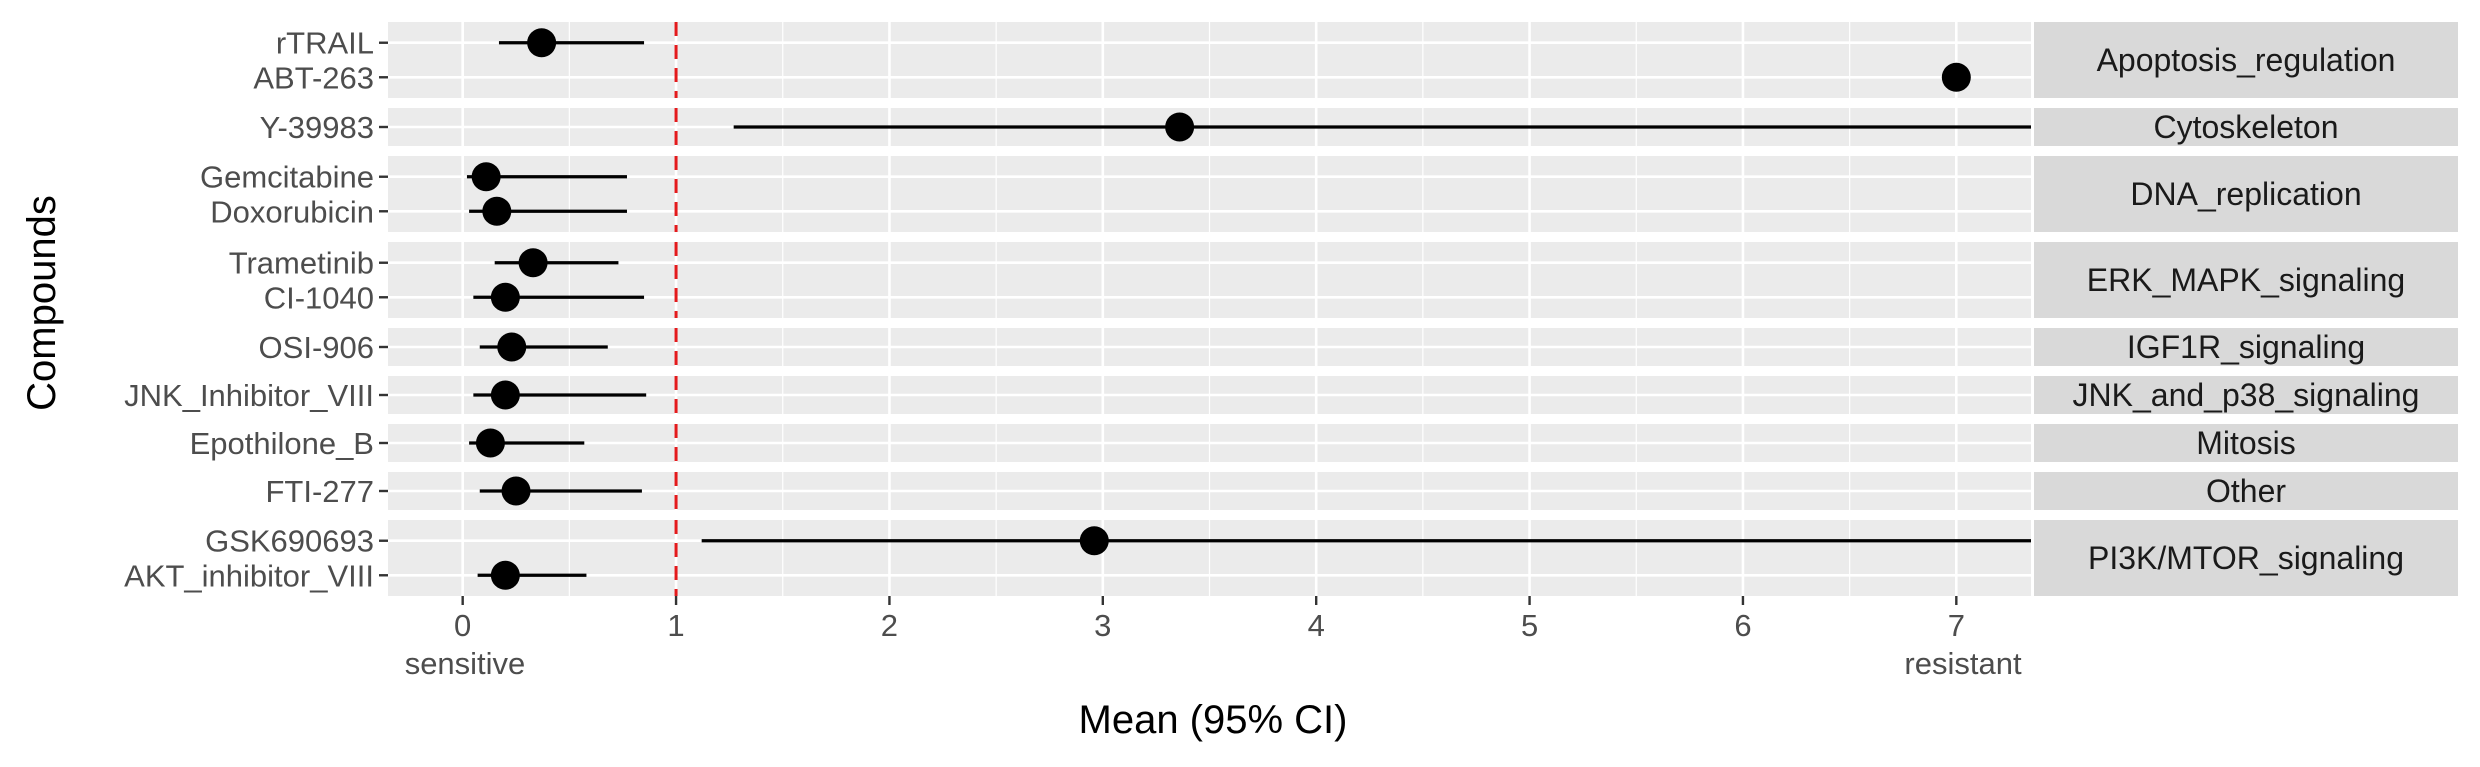 Image resolution: width=2480 pixels, height=767 pixels. I want to click on y-tick-label: JNK_Inhibitor_VIII, so click(249, 395).